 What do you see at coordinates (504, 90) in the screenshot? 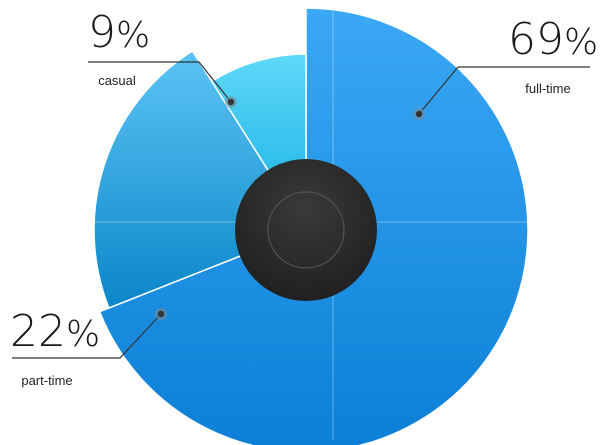
I see `callout-line-full-time` at bounding box center [504, 90].